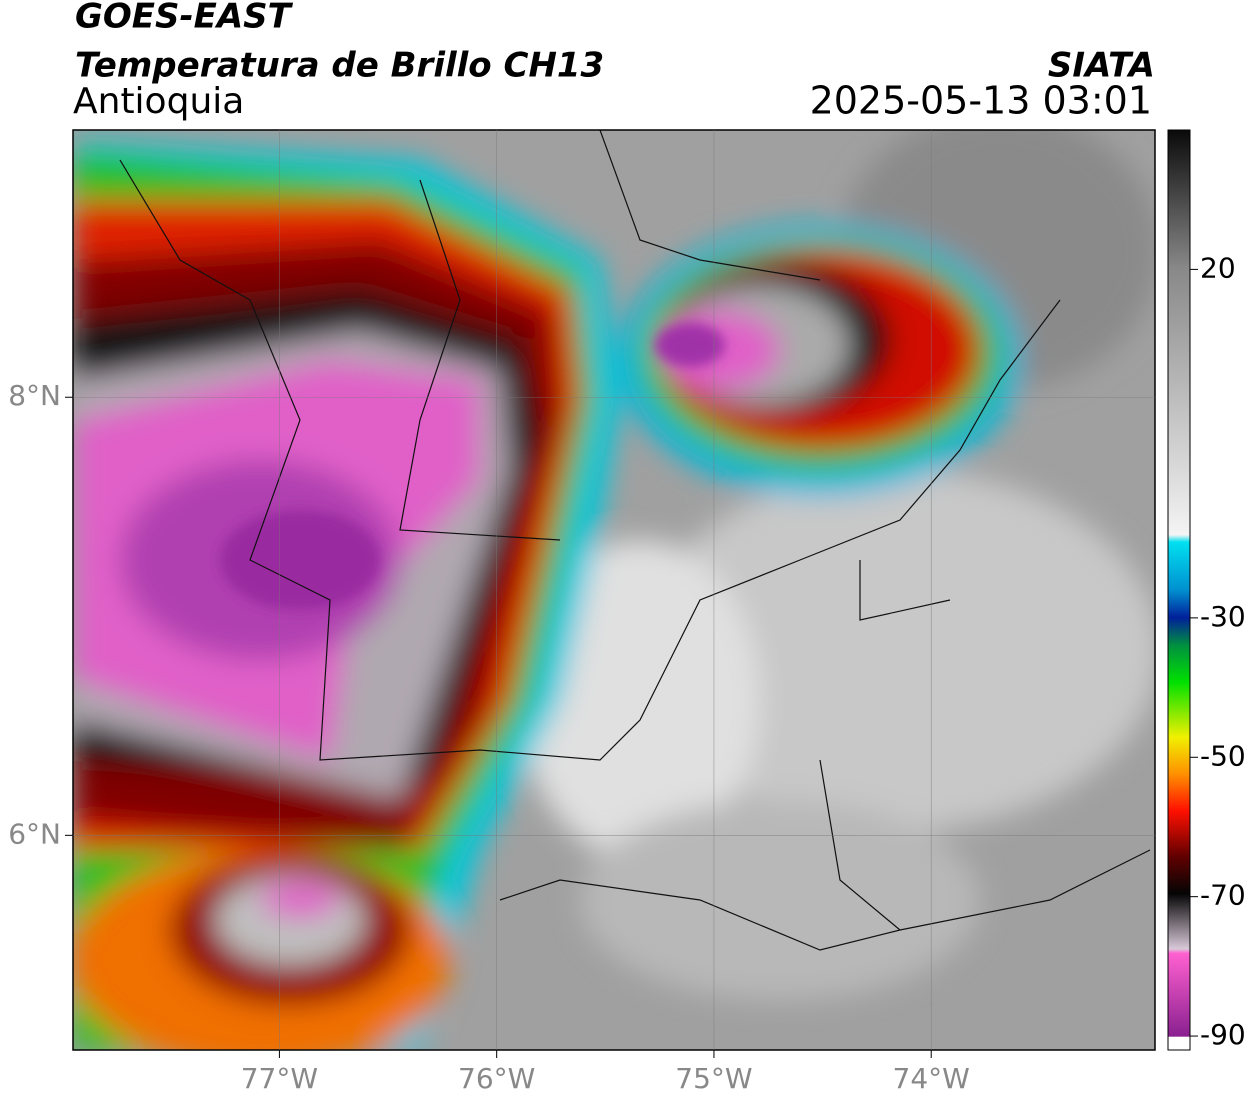 Image resolution: width=1252 pixels, height=1099 pixels. Describe the element at coordinates (34, 395) in the screenshot. I see `y-tick-label: 8°N` at that location.